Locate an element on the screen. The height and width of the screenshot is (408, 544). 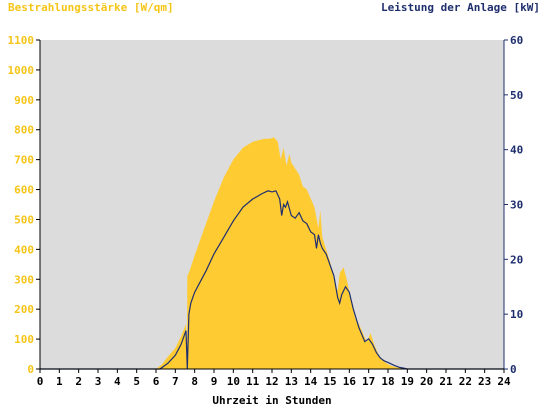
x-tick-label: 12 is located at coordinates (271, 381).